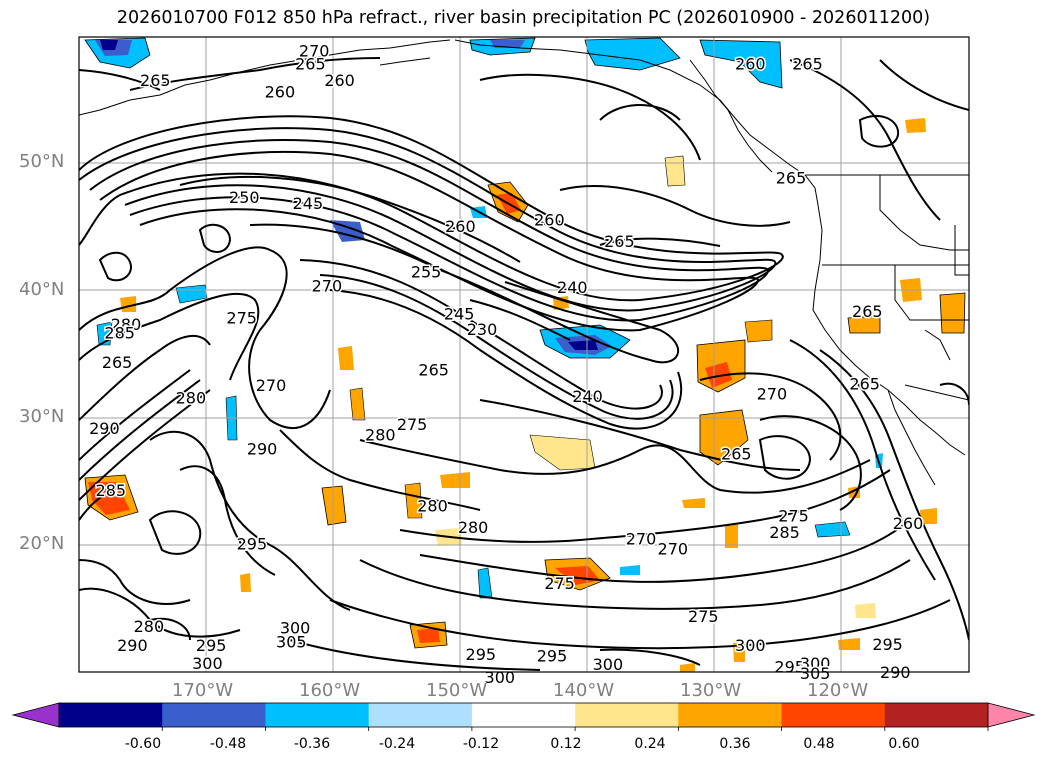 The height and width of the screenshot is (765, 1047). Describe the element at coordinates (426, 272) in the screenshot. I see `contour-label: 255` at that location.